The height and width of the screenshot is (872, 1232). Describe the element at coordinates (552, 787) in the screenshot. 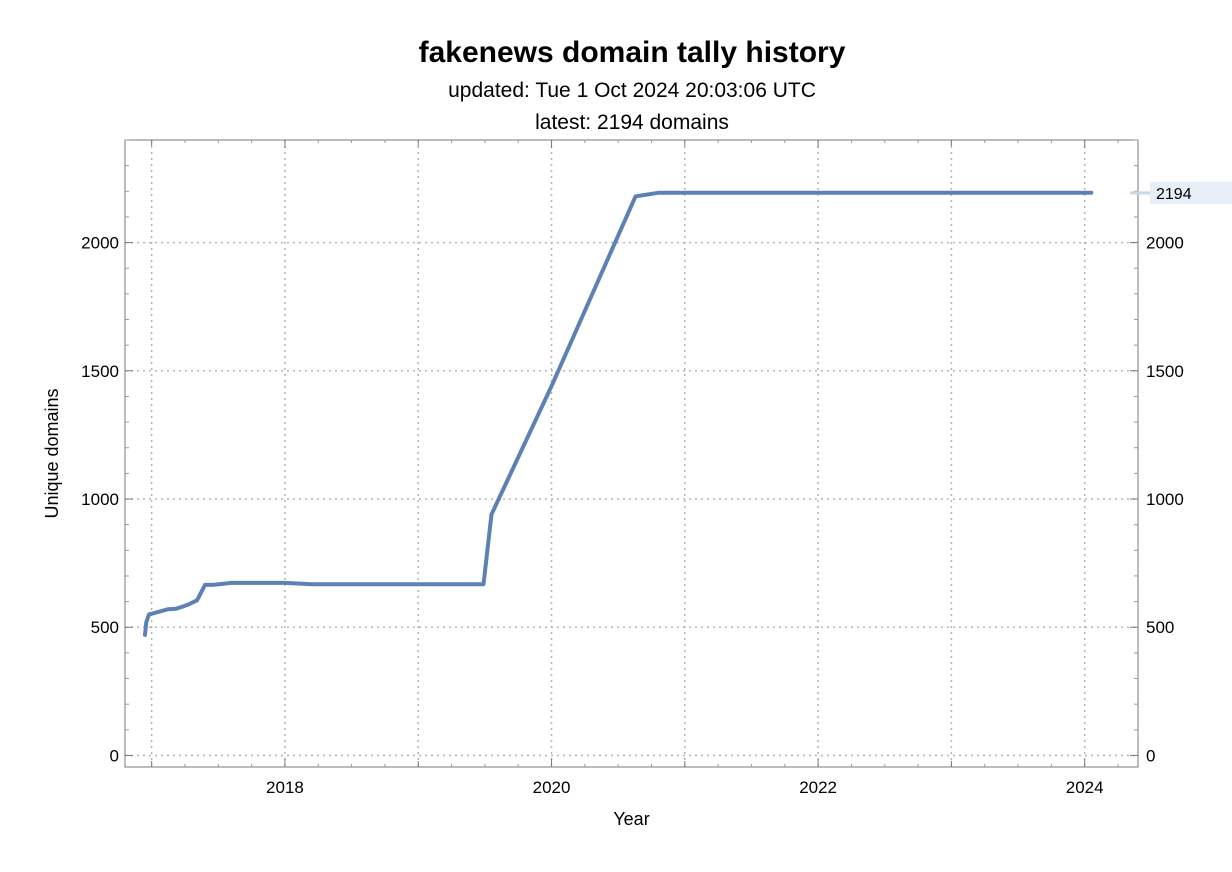

I see `x-tick-label: 2020` at that location.